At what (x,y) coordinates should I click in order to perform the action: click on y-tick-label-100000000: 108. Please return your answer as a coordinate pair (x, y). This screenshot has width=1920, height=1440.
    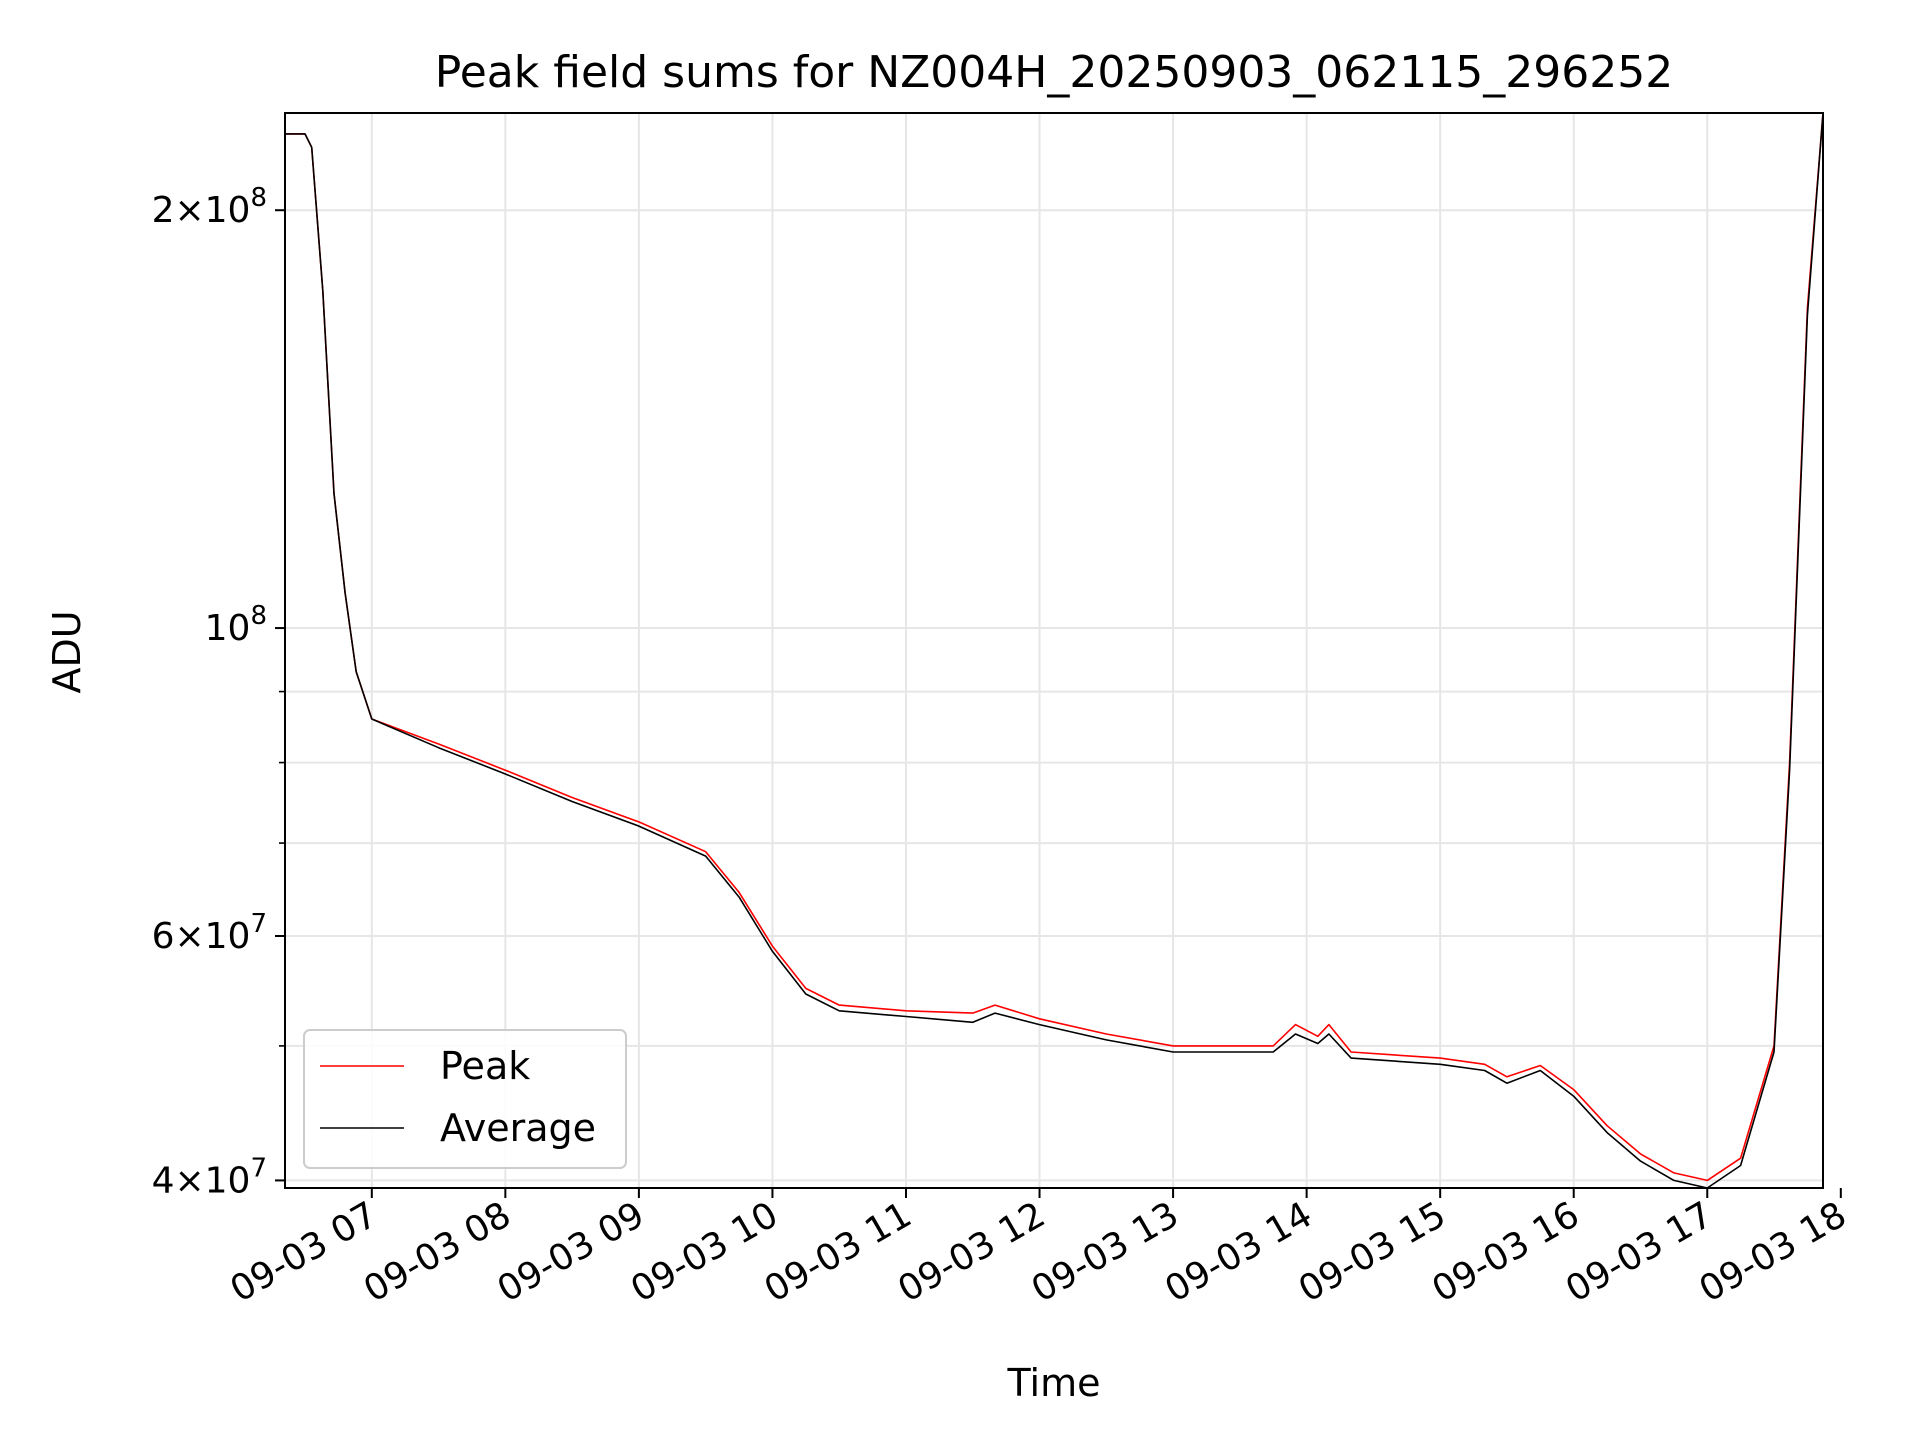
    Looking at the image, I should click on (236, 625).